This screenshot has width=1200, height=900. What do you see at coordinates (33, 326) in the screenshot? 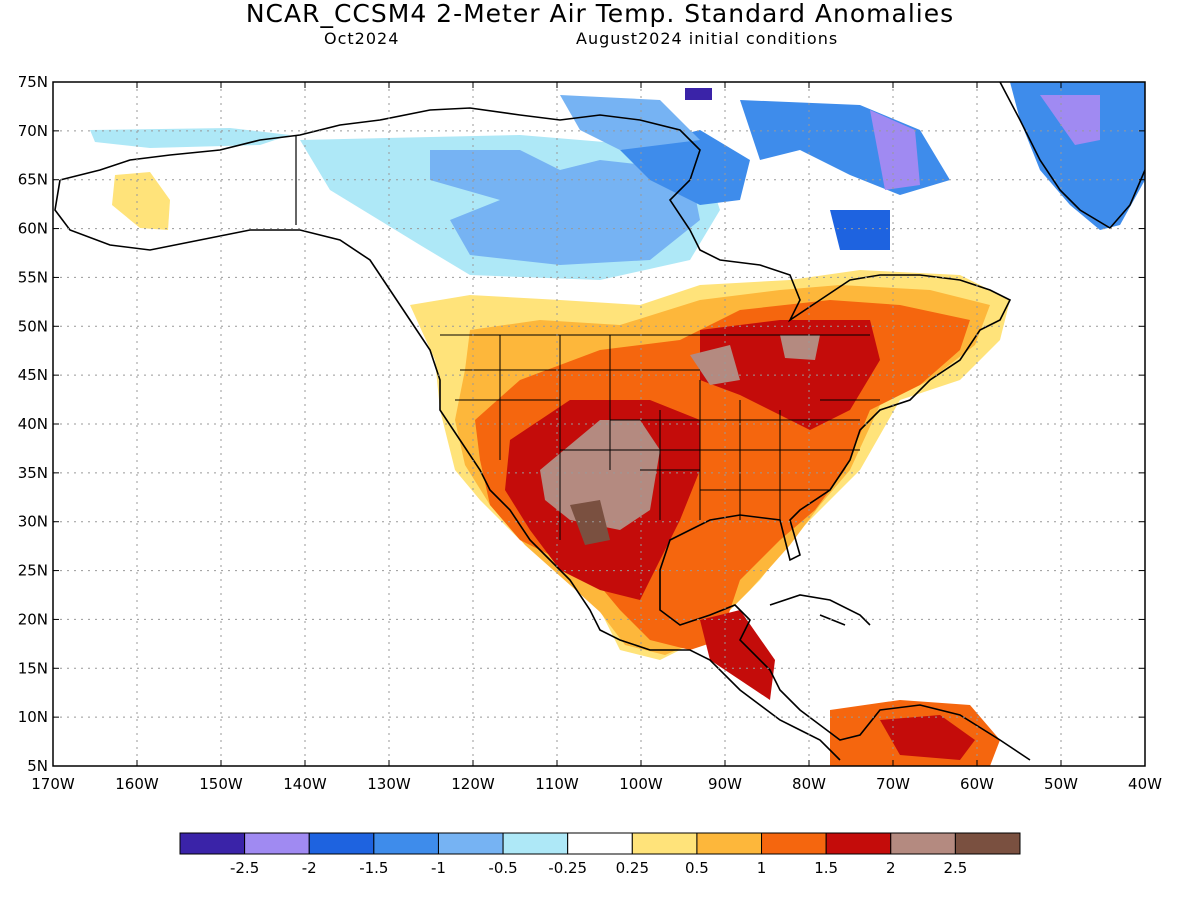
I see `lat-label: 50N` at bounding box center [33, 326].